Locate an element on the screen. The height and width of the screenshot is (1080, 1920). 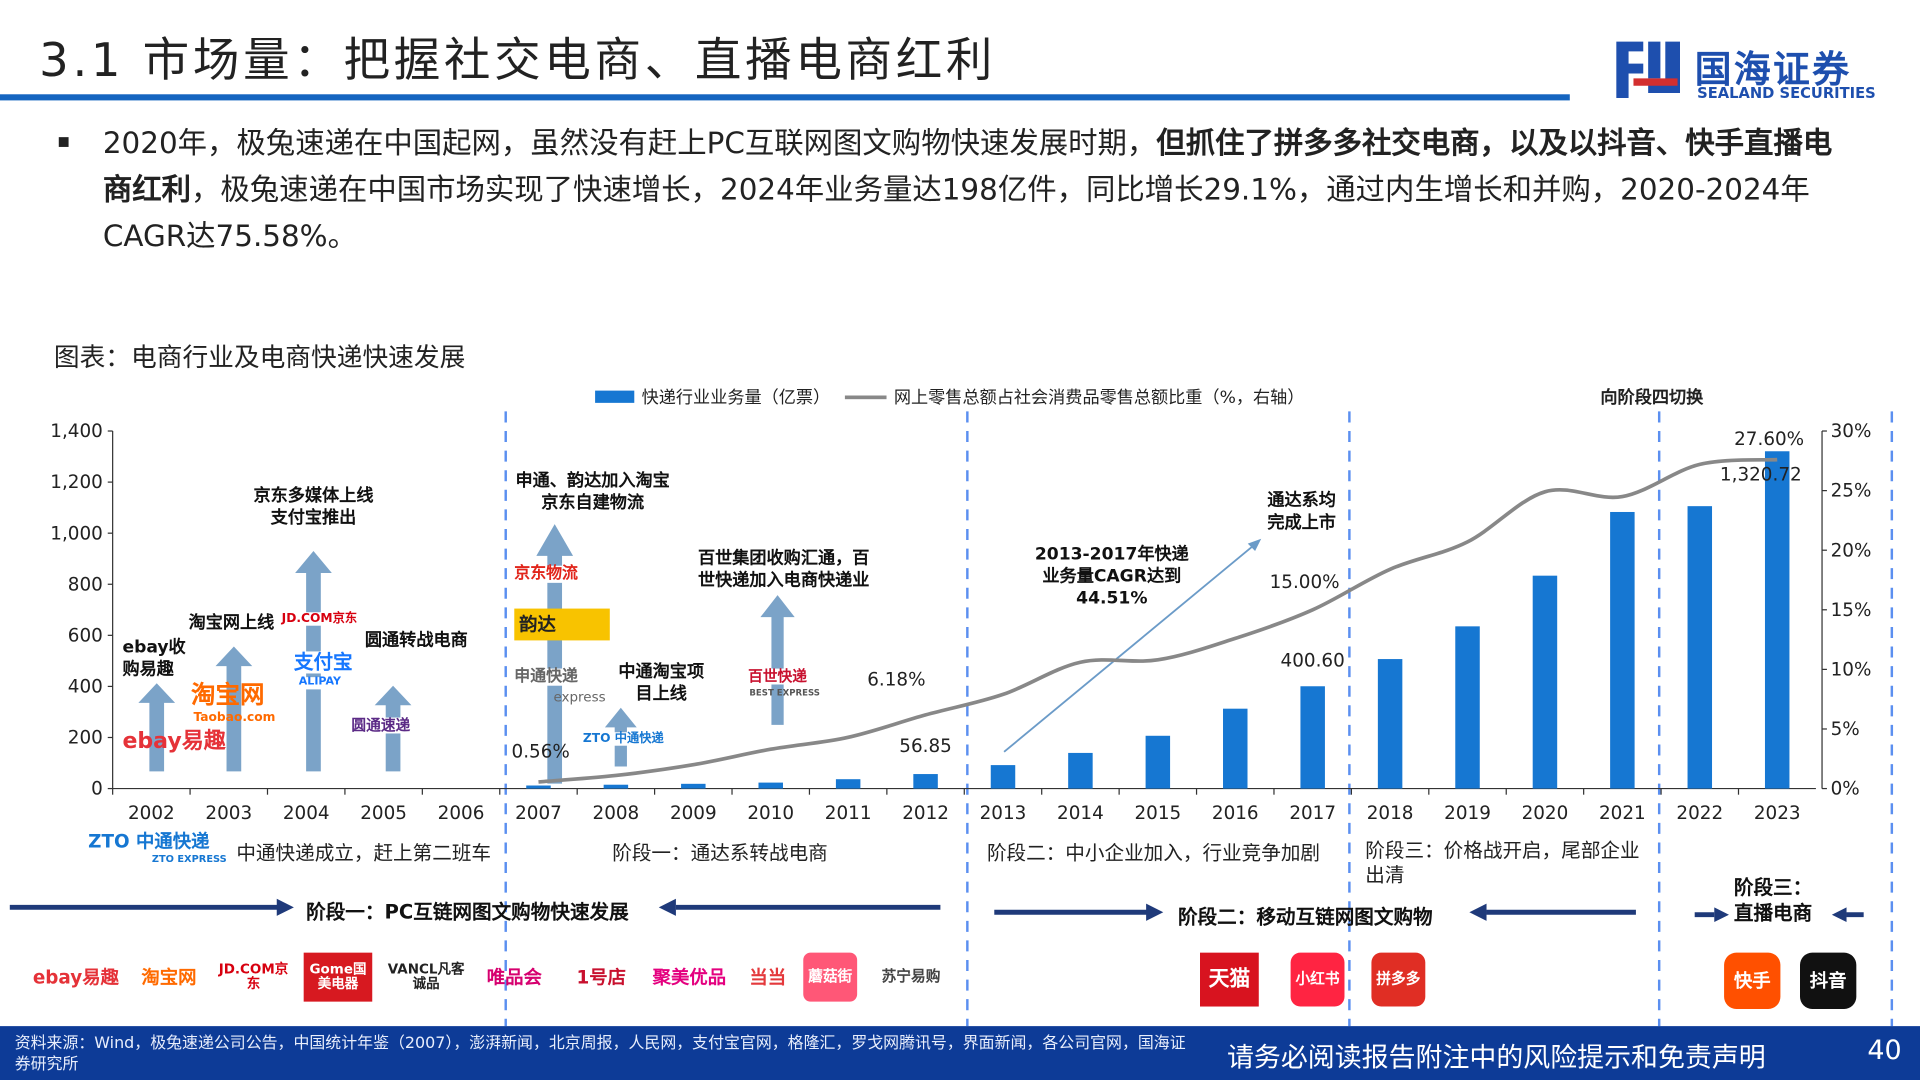
phase-1-label: 阶段一：PC互链网图文购物快速发展 is located at coordinates (467, 912).